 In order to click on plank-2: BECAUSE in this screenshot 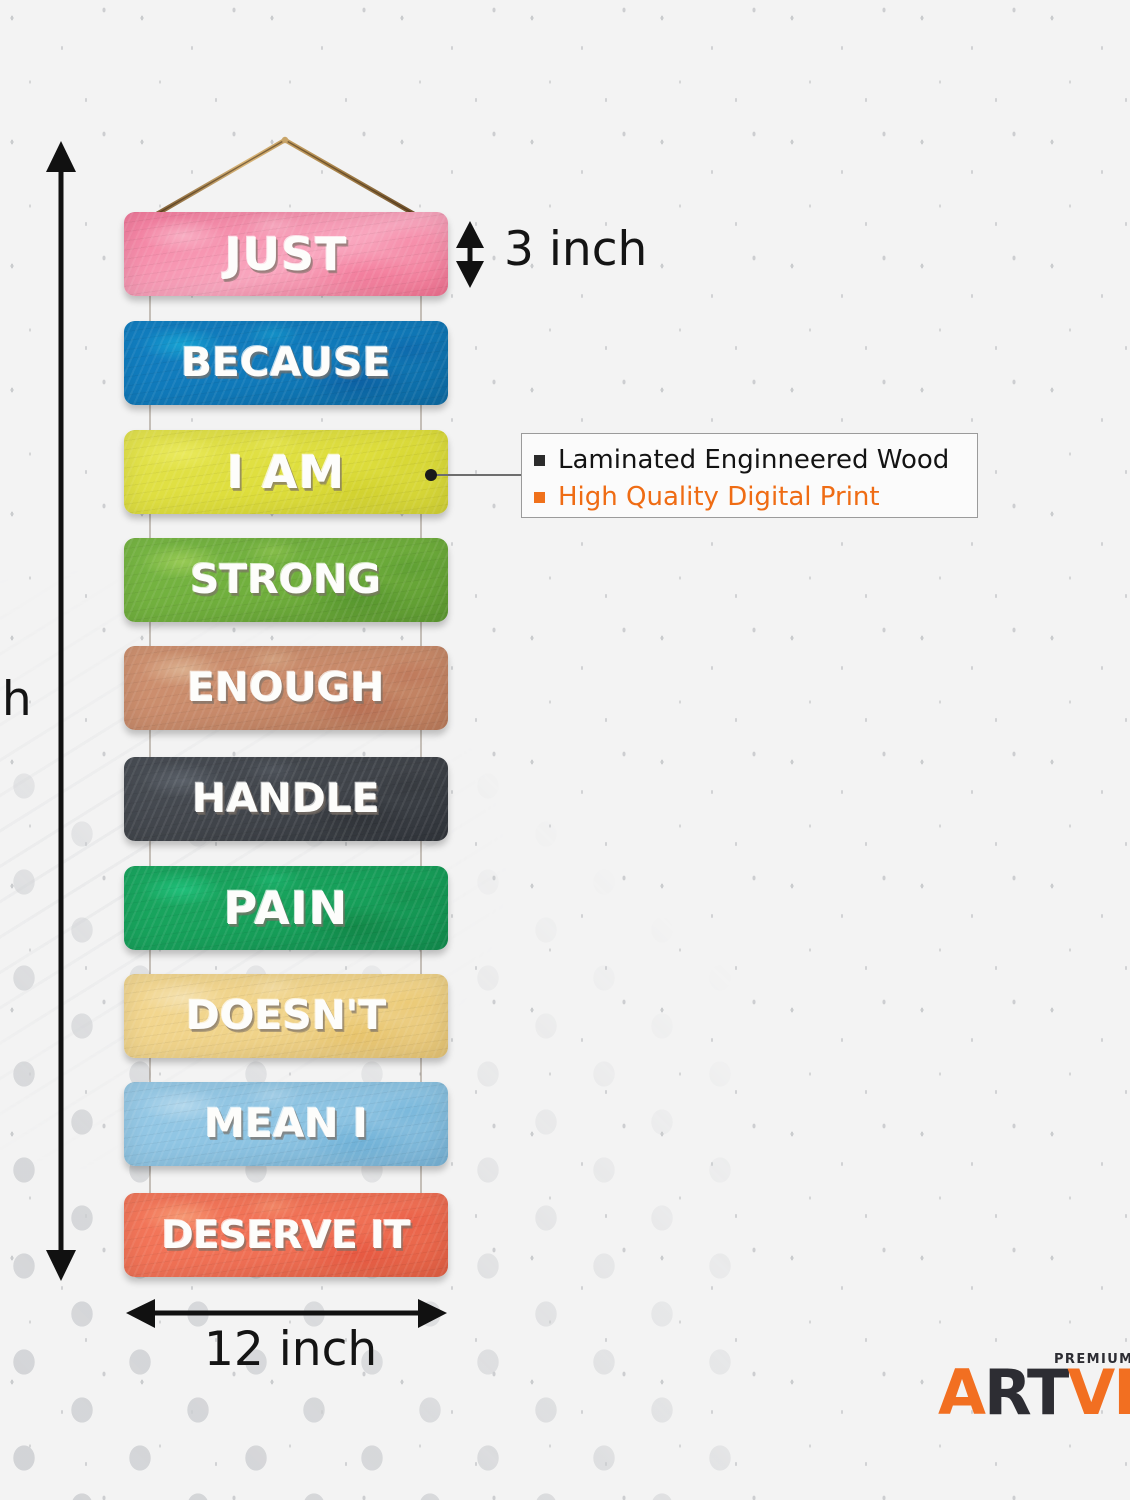, I will do `click(286, 363)`.